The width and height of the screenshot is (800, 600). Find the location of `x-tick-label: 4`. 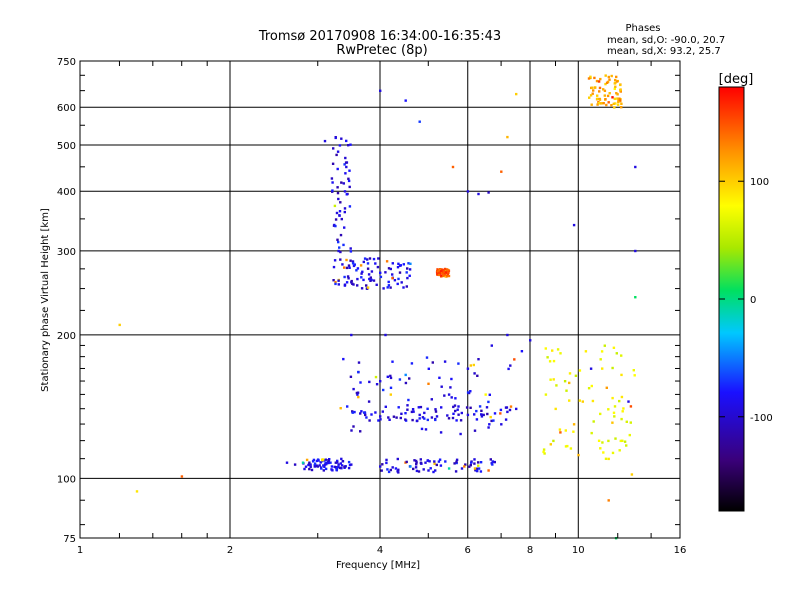

x-tick-label: 4 is located at coordinates (380, 550).